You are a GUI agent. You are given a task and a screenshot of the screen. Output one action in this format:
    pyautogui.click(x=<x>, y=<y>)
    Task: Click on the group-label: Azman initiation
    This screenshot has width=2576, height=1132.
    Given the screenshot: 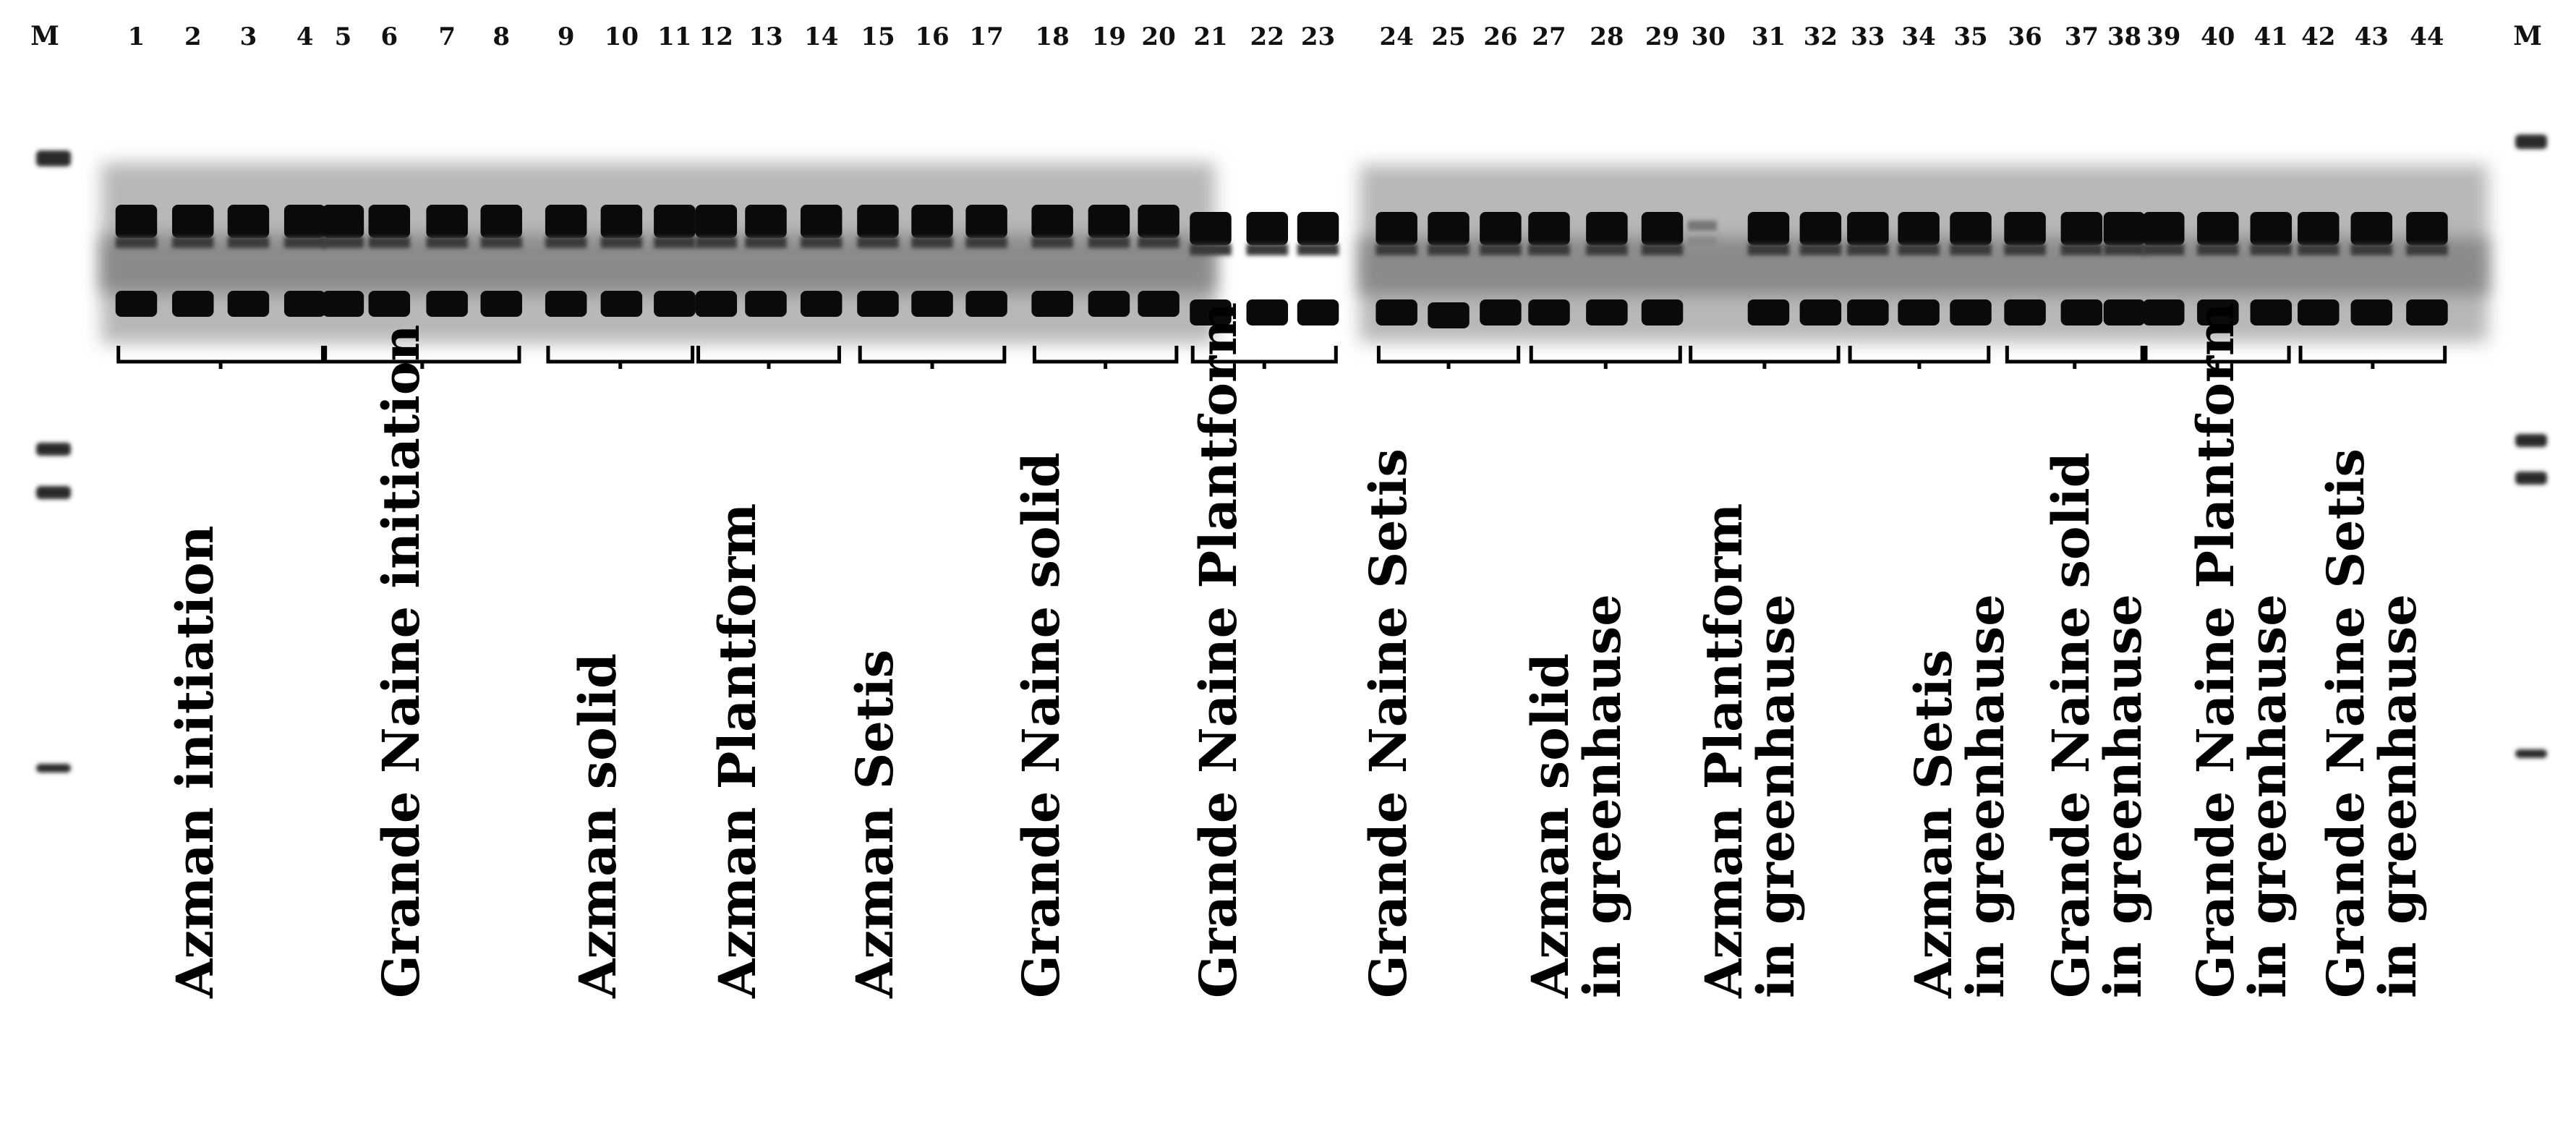 What is the action you would take?
    pyautogui.click(x=195, y=762)
    